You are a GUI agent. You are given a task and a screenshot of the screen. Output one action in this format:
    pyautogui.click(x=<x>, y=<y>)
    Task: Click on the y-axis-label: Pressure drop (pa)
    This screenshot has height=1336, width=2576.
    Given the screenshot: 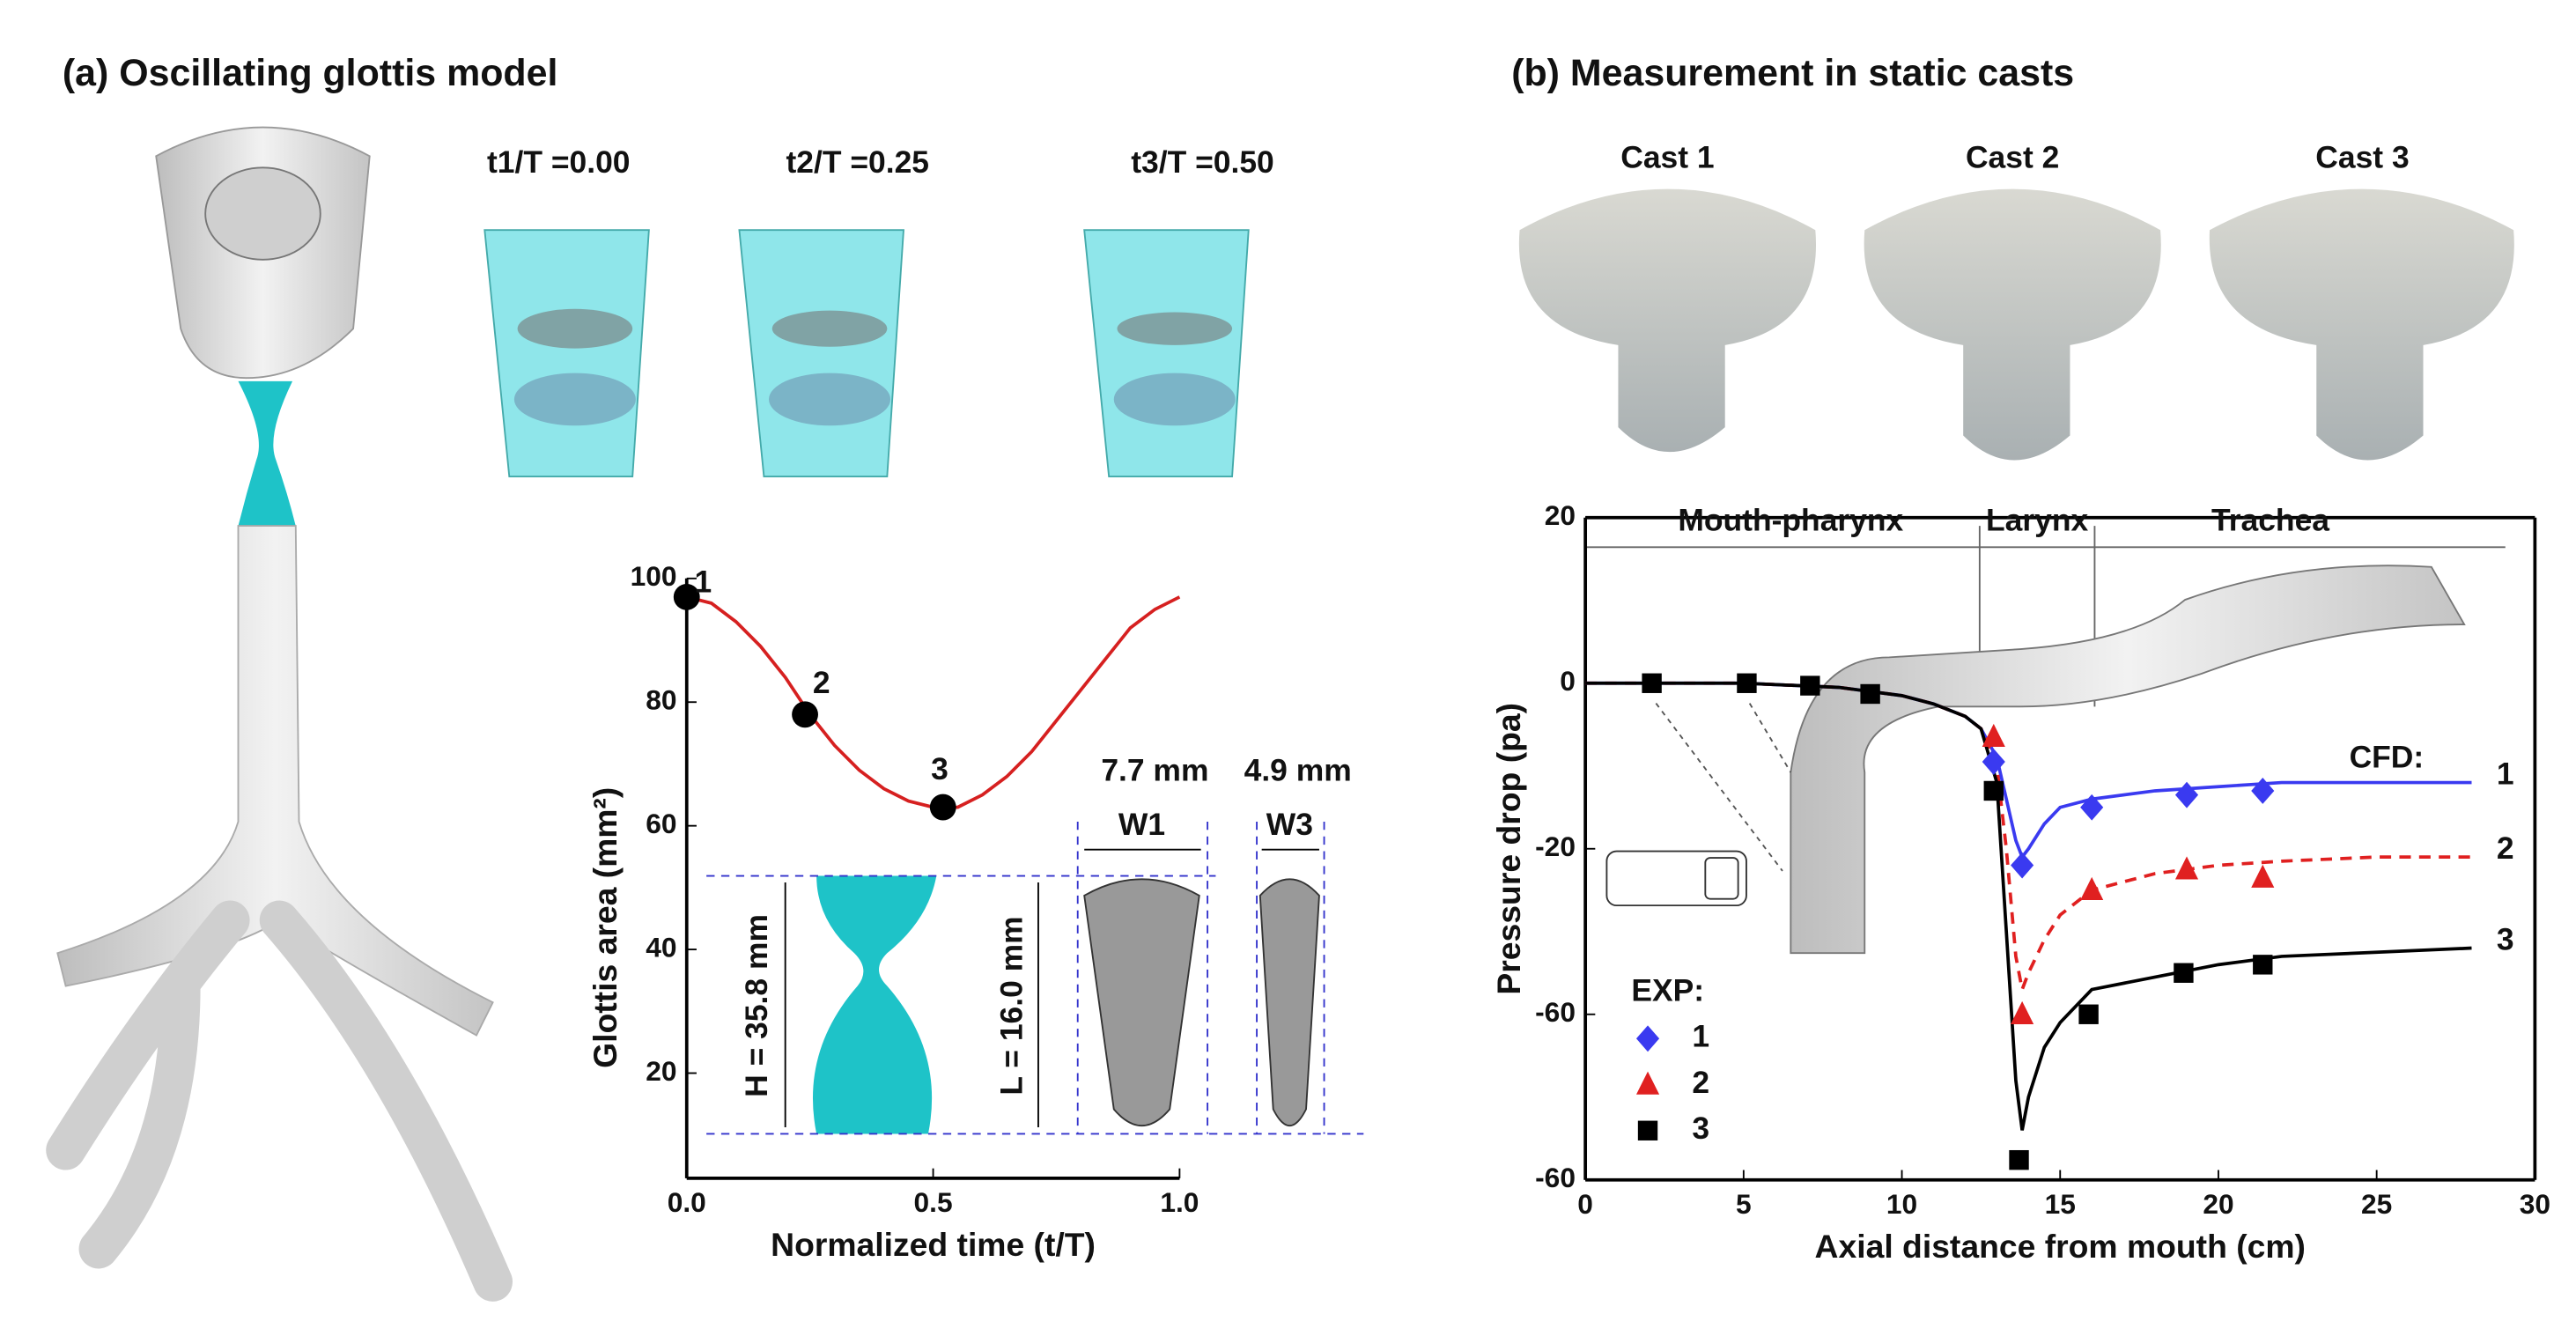 What is the action you would take?
    pyautogui.click(x=1508, y=849)
    